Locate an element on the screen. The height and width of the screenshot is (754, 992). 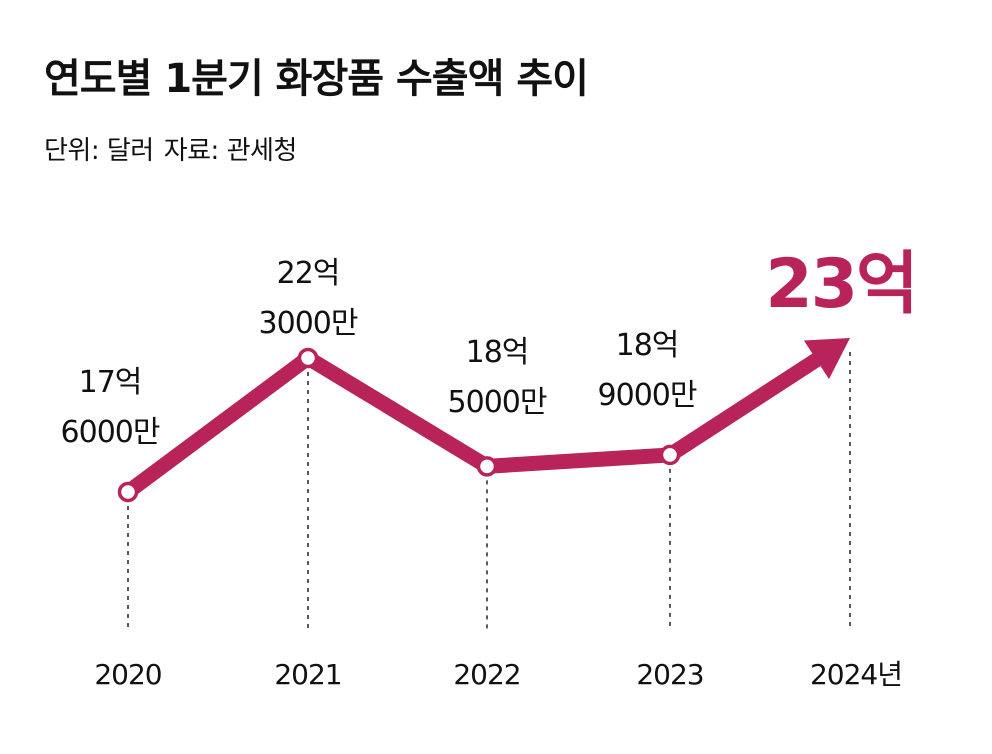
chart-subtitle: 단위: 달러 자료: 관세청 is located at coordinates (170, 148).